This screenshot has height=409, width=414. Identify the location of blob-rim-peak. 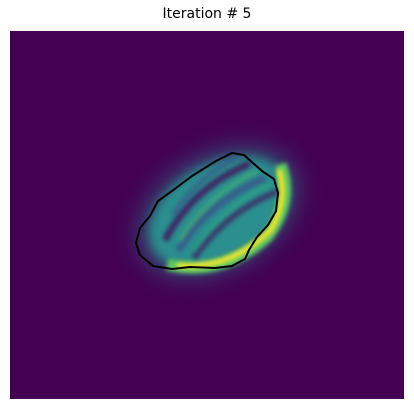
(231, 219).